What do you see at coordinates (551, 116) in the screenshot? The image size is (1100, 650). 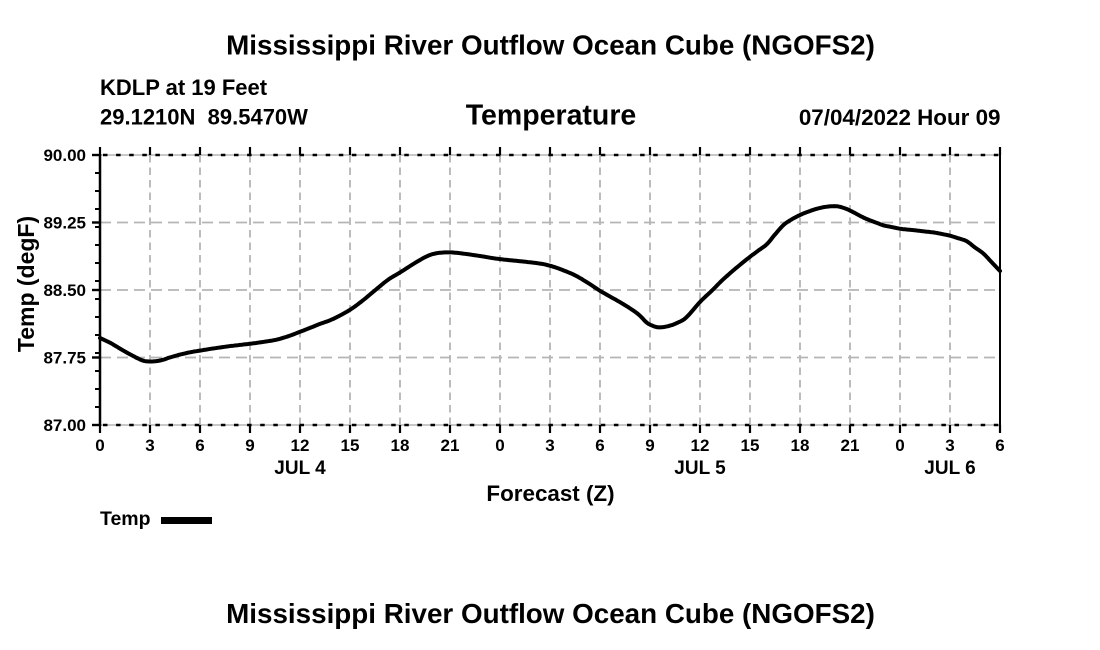 I see `svg-text: Temperature` at bounding box center [551, 116].